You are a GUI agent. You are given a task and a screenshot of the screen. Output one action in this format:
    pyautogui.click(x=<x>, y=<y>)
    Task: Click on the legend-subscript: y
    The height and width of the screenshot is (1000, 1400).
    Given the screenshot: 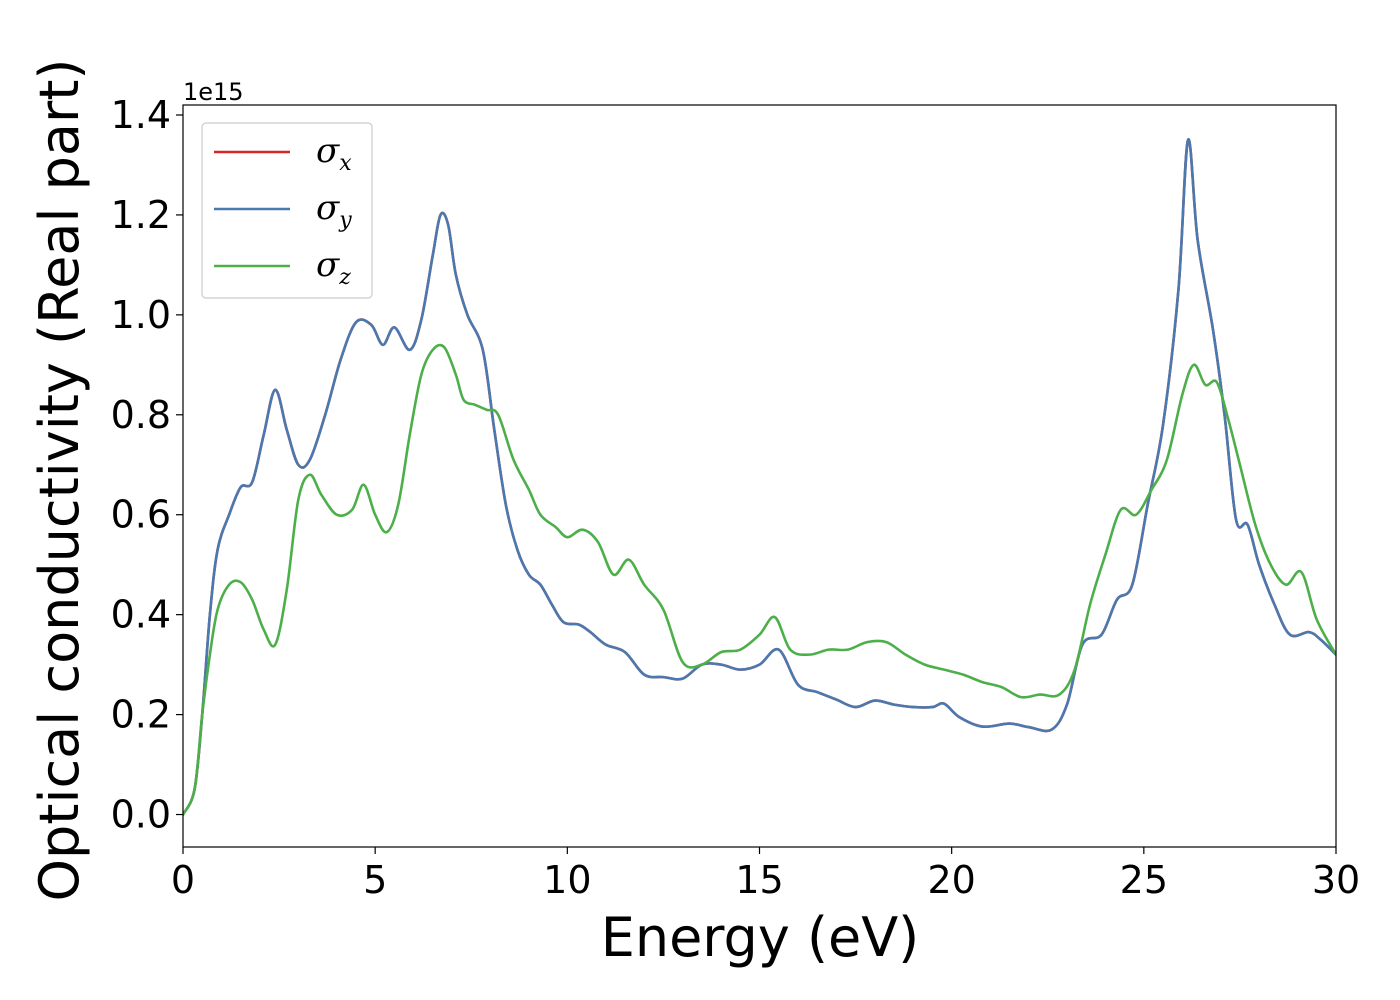 What is the action you would take?
    pyautogui.click(x=345, y=220)
    